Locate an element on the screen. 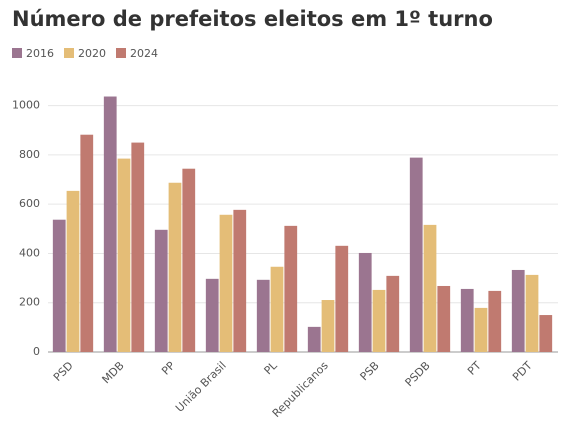 Image resolution: width=569 pixels, height=424 pixels. y-tick-label: 600 is located at coordinates (29, 203).